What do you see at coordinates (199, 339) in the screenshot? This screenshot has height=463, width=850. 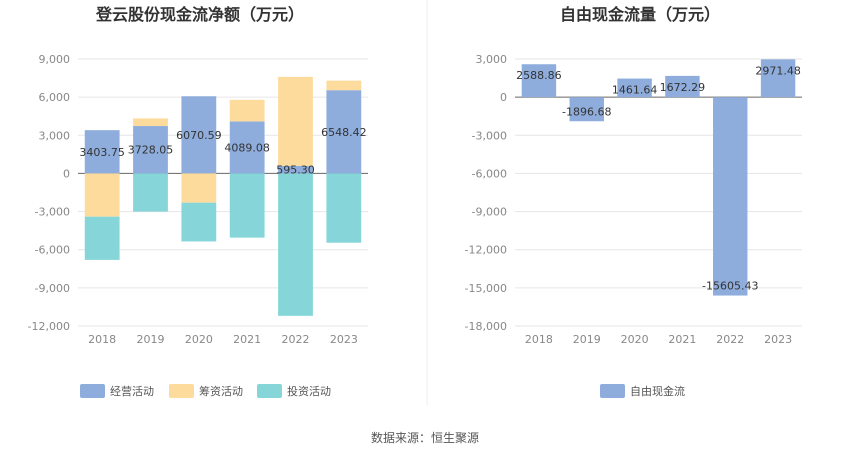 I see `x-tick-label-0-2: 2020` at bounding box center [199, 339].